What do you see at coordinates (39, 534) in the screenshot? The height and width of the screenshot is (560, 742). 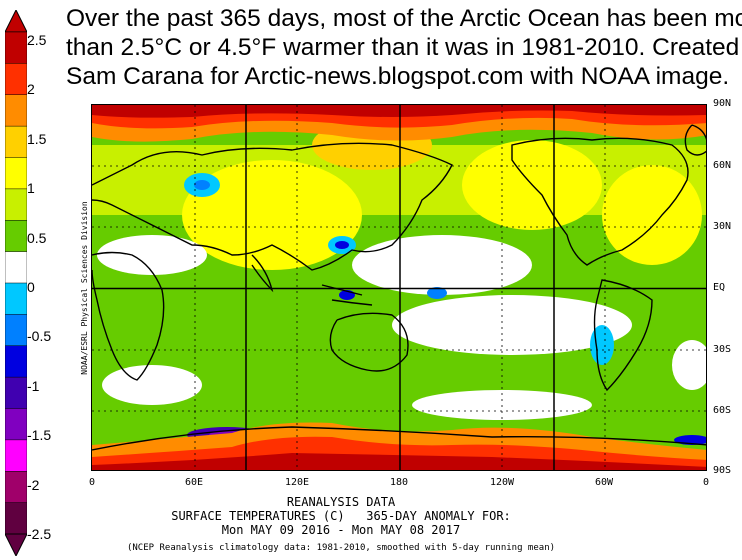 I see `colorbar-label: -2.5` at bounding box center [39, 534].